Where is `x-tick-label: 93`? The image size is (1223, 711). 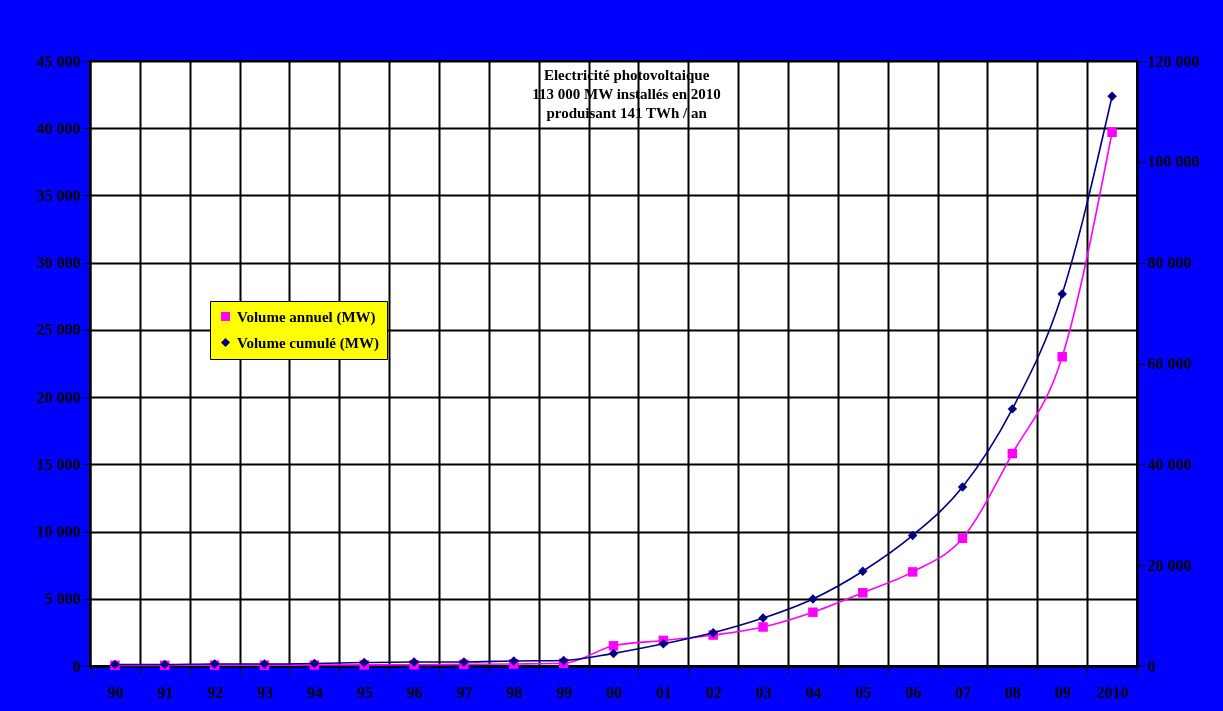 x-tick-label: 93 is located at coordinates (265, 692).